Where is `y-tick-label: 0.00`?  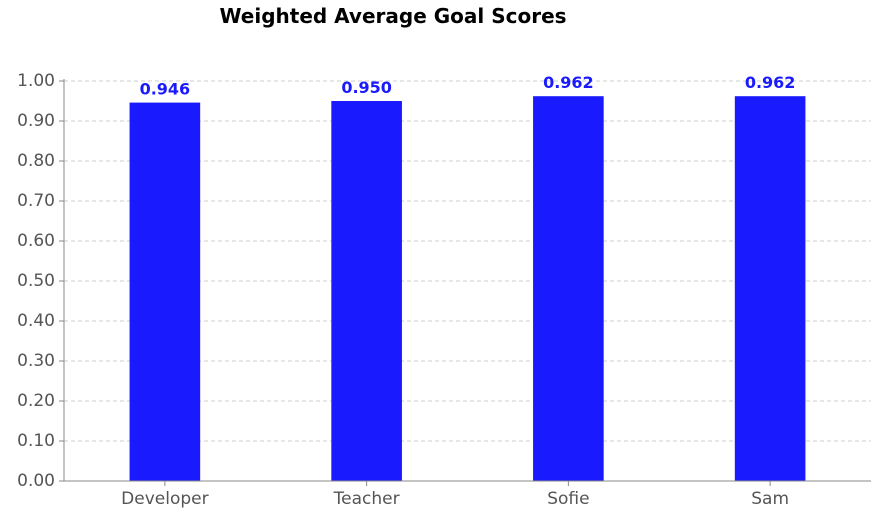 y-tick-label: 0.00 is located at coordinates (36, 481).